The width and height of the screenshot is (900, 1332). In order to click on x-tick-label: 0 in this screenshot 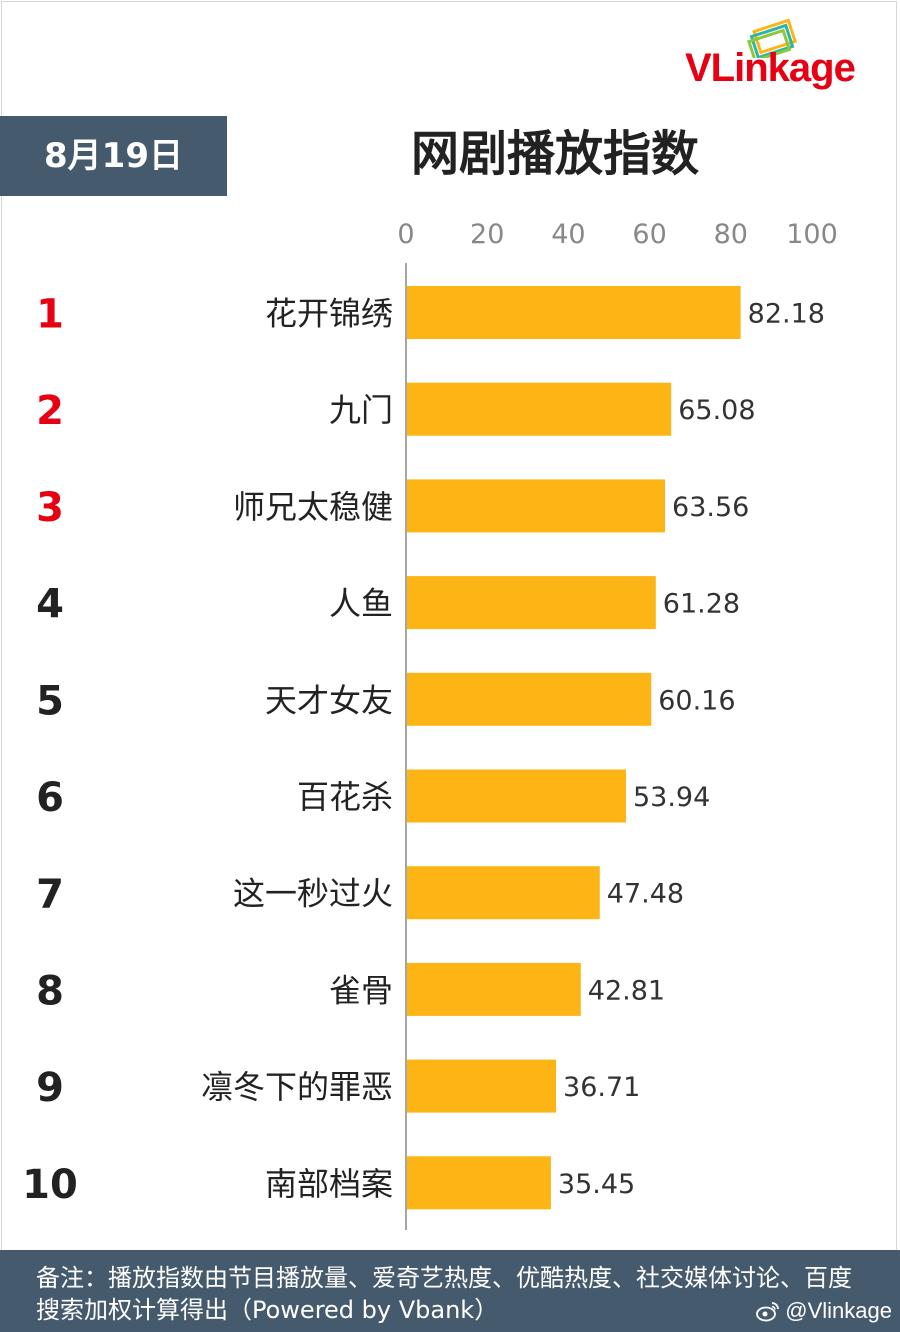, I will do `click(405, 234)`.